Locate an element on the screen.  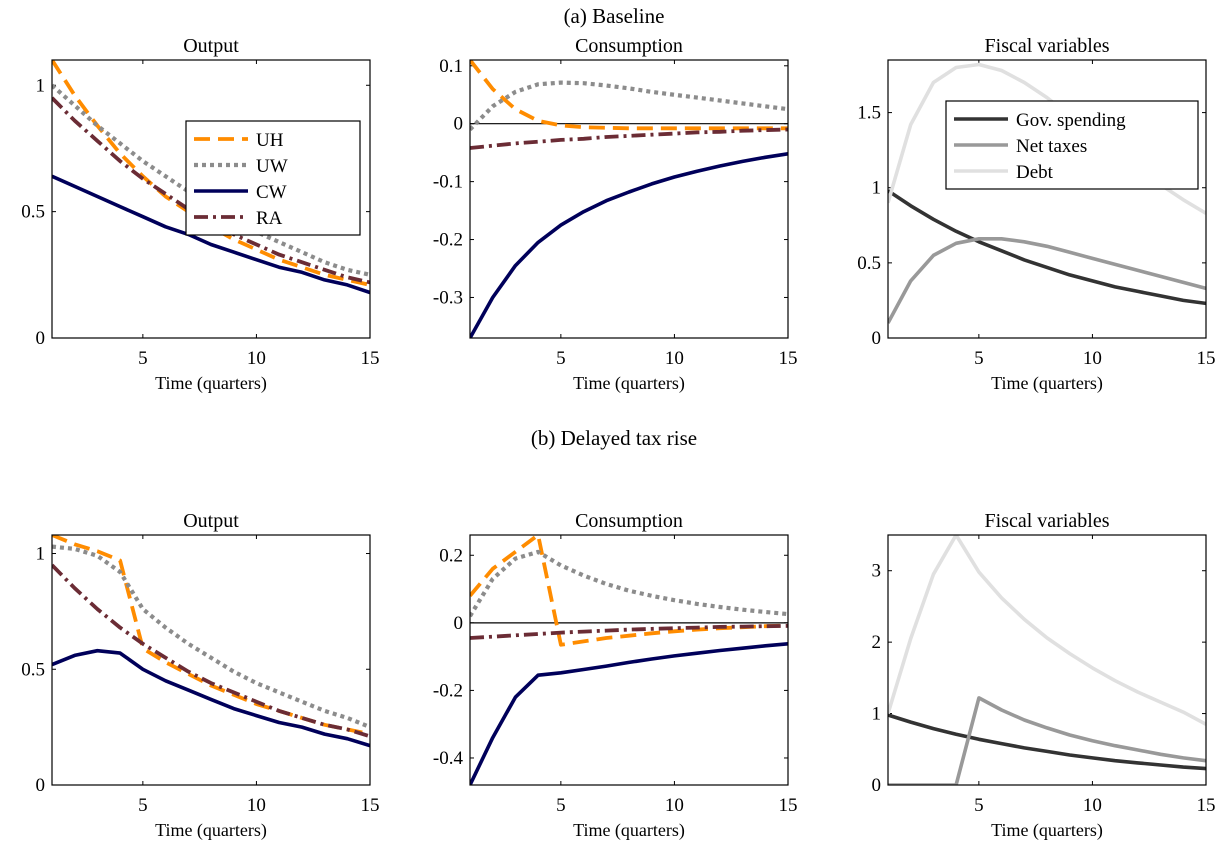
y-tick-label: 2 is located at coordinates (877, 642).